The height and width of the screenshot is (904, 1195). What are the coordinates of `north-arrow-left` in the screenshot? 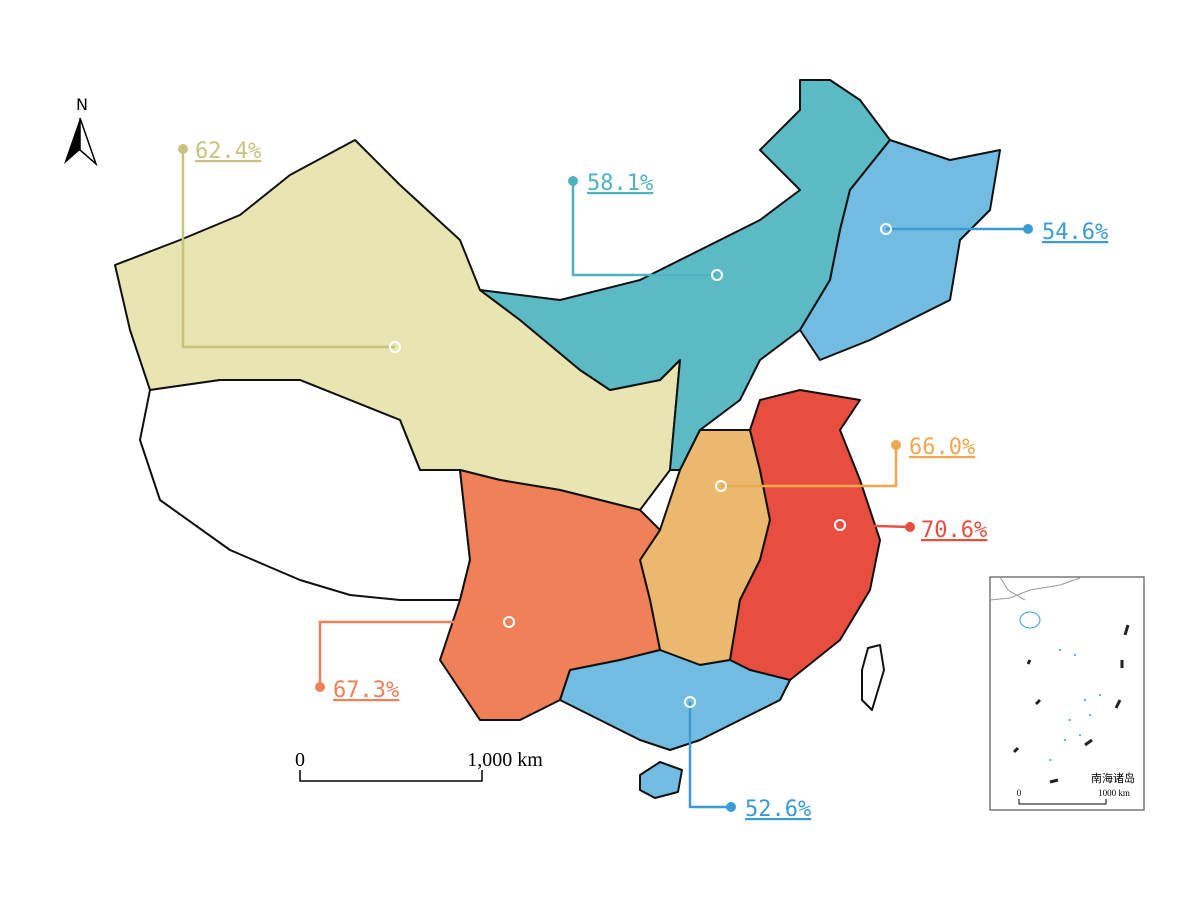 It's located at (72, 141).